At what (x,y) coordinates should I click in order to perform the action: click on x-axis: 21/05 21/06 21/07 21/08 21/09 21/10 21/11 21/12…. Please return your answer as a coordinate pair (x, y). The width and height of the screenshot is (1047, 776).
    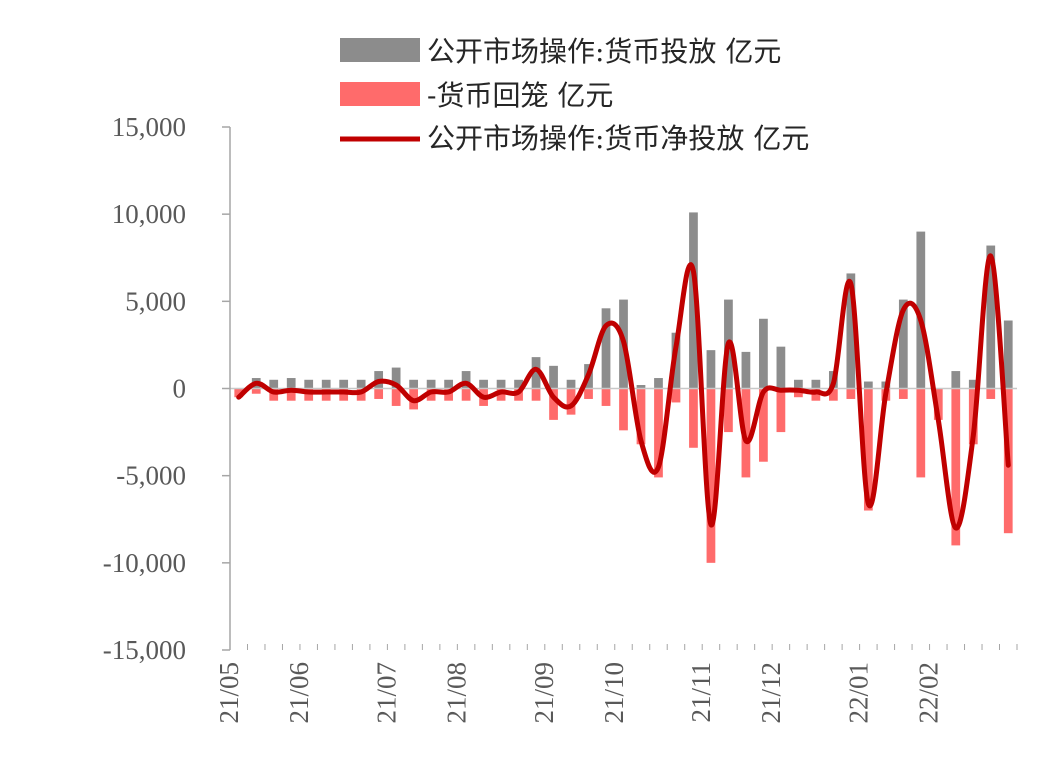
    Looking at the image, I should click on (616, 684).